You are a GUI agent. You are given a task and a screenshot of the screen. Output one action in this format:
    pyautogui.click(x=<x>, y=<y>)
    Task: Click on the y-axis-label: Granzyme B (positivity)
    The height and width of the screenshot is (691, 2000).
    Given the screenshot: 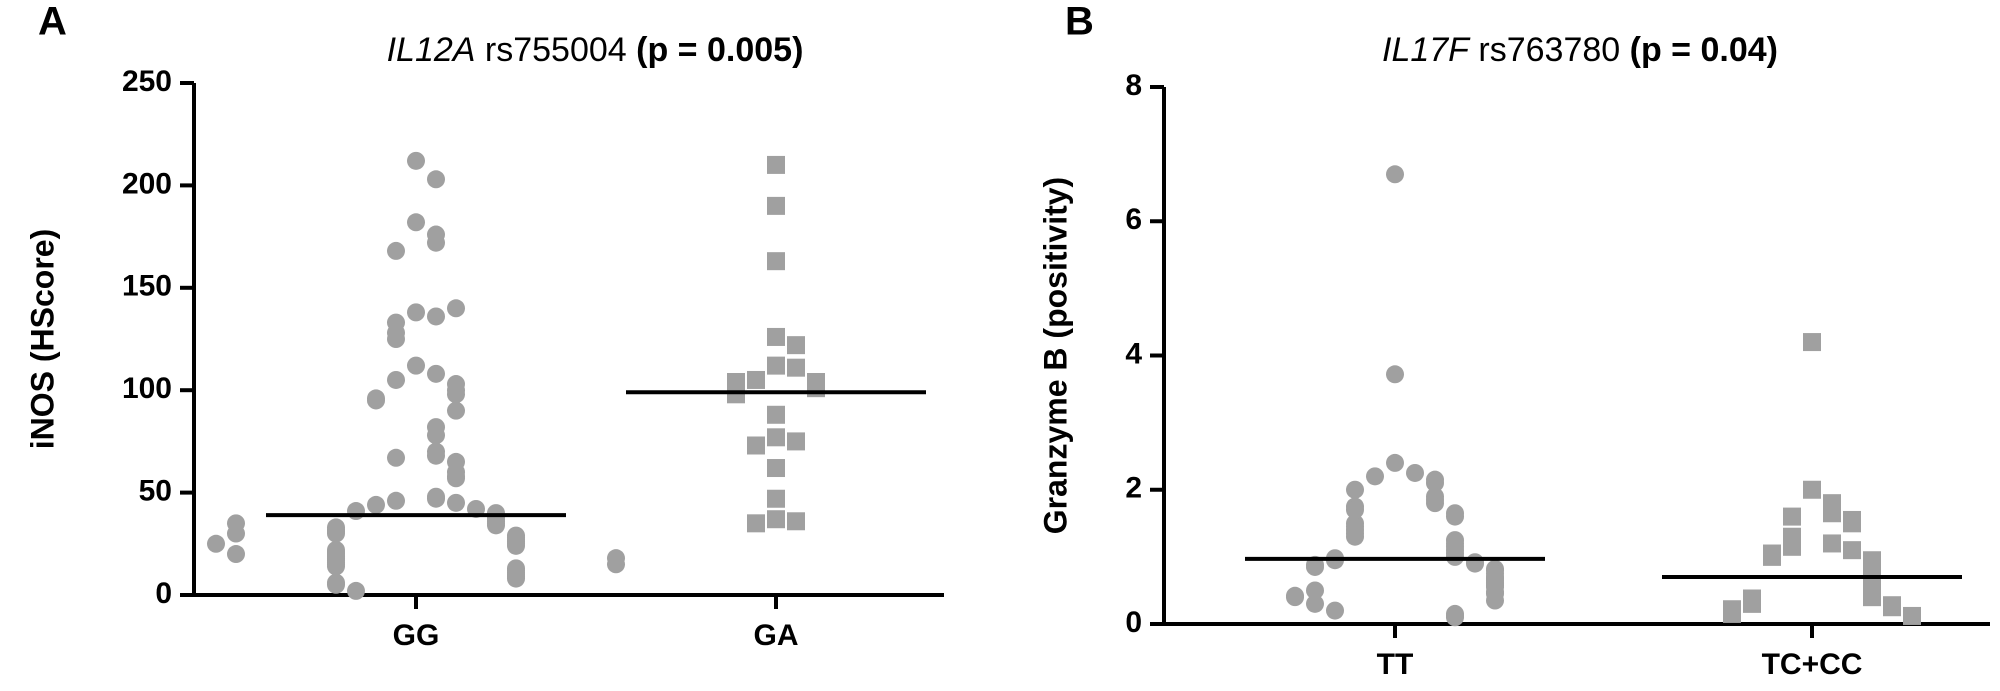 What is the action you would take?
    pyautogui.click(x=1055, y=355)
    